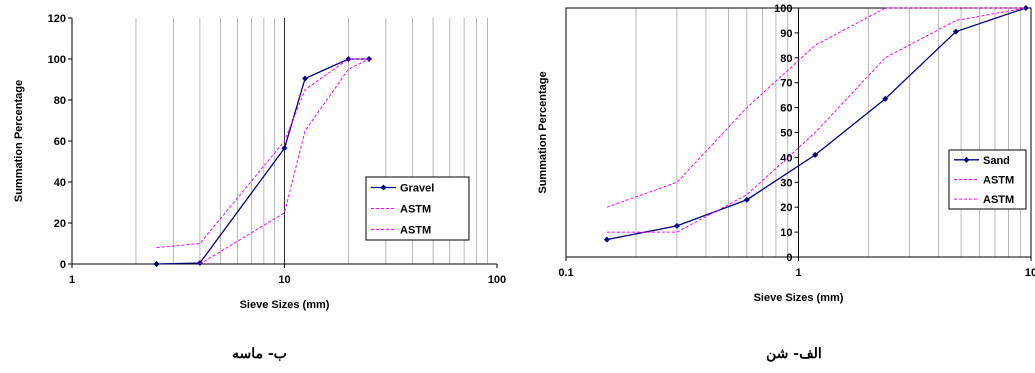  Describe the element at coordinates (497, 280) in the screenshot. I see `x-tick-label: 100` at that location.